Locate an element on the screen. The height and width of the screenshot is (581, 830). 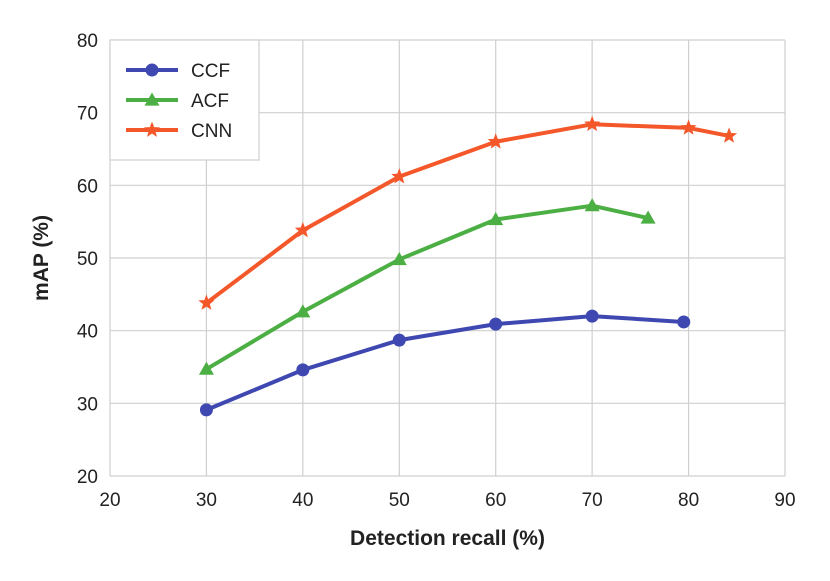
legend-marker-cnn is located at coordinates (152, 129).